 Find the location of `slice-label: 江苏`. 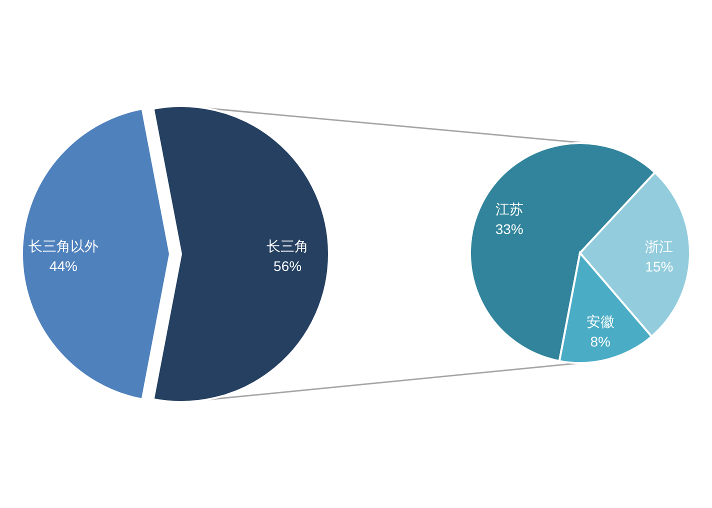

slice-label: 江苏 is located at coordinates (509, 209).